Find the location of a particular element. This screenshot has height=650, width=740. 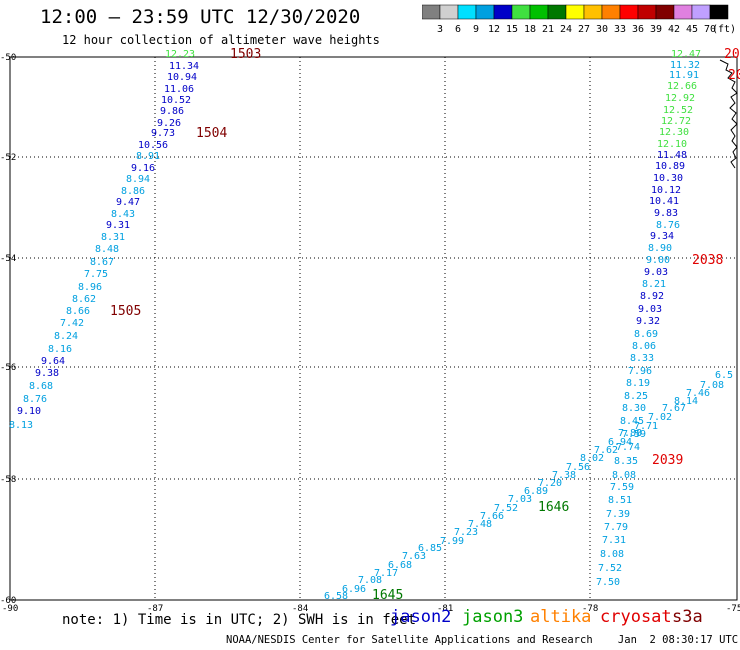

colorbar-label: 36 is located at coordinates (638, 29).